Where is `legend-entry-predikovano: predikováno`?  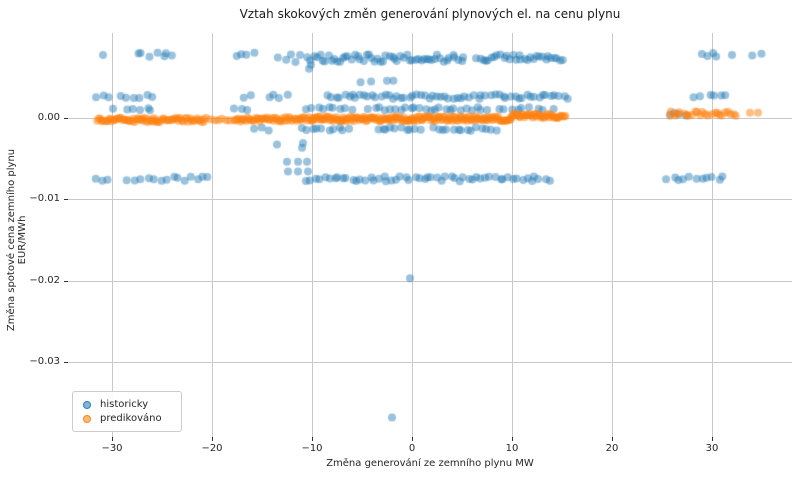 legend-entry-predikovano: predikováno is located at coordinates (126, 418).